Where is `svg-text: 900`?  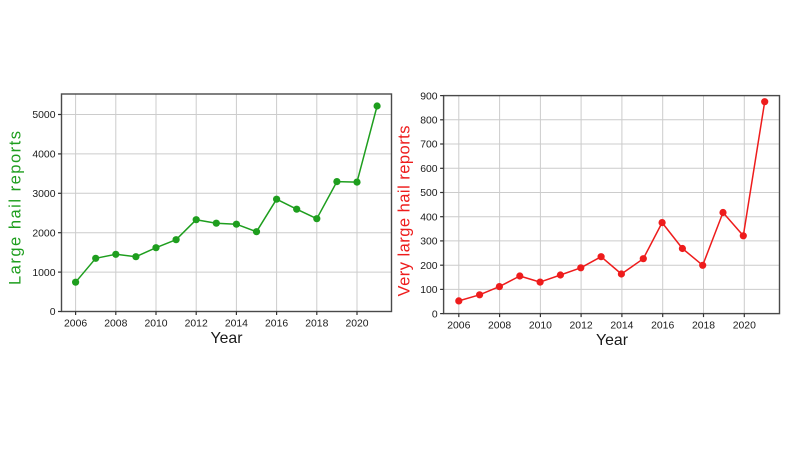 svg-text: 900 is located at coordinates (429, 96).